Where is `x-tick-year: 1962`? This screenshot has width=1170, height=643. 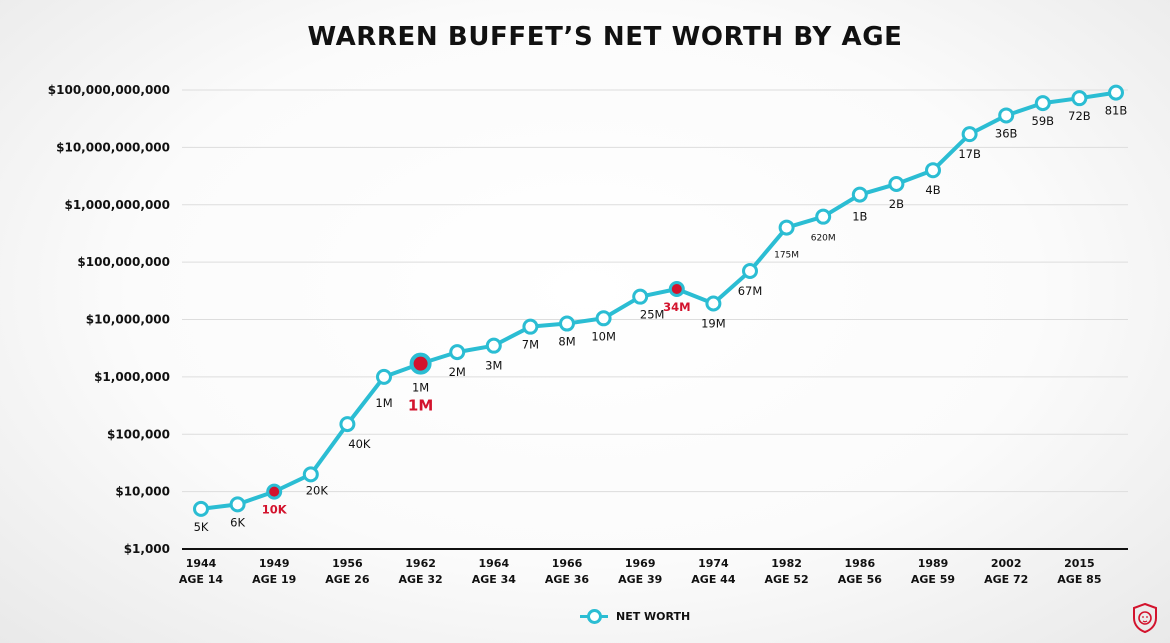
x-tick-year: 1962 is located at coordinates (420, 563).